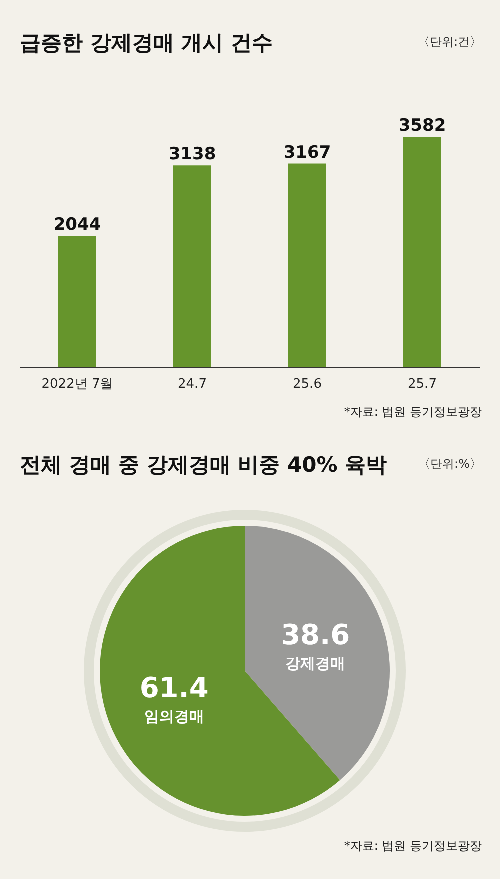 Image resolution: width=500 pixels, height=879 pixels. Describe the element at coordinates (450, 464) in the screenshot. I see `text: 〈단위:%〉` at that location.